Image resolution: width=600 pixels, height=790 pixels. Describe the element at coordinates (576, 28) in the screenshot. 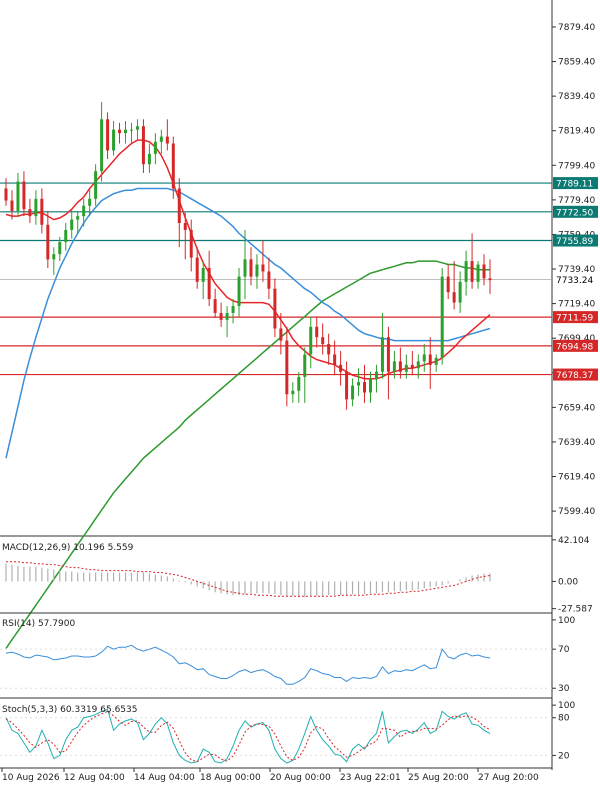

I see `price-tick-label: 7879.40` at that location.